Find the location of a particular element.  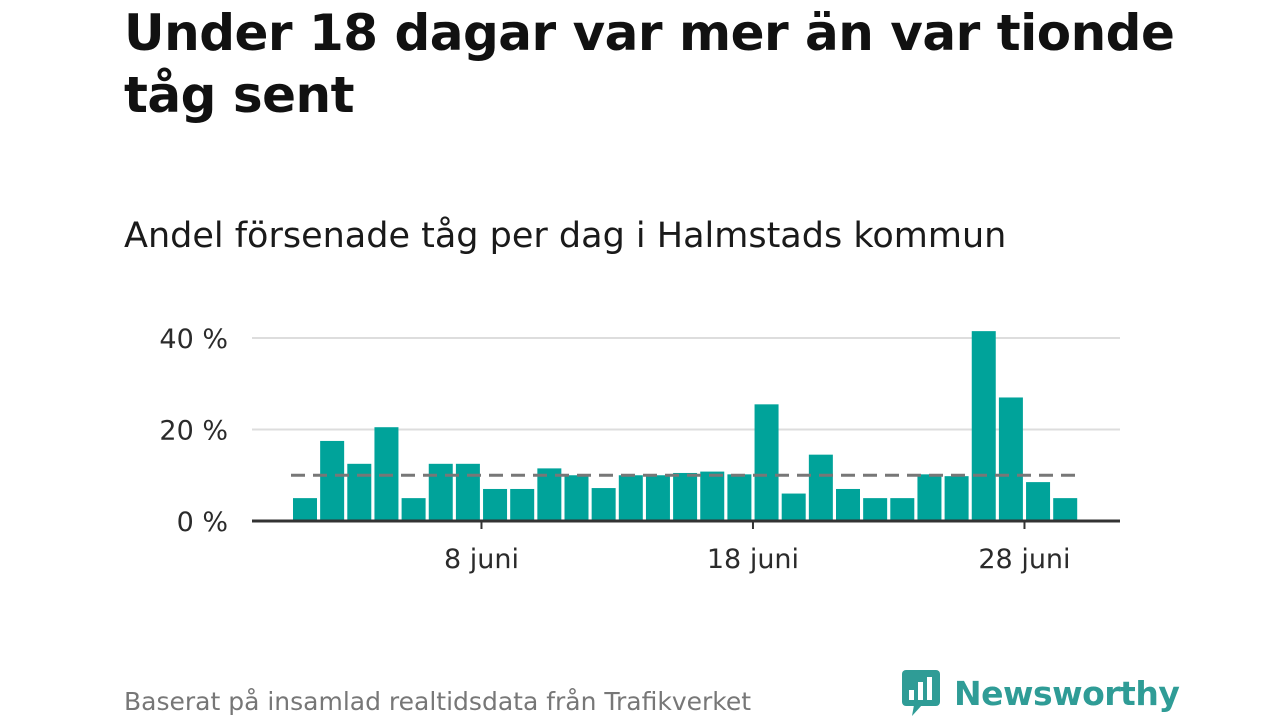

y-tick-label: 40 % is located at coordinates (193, 339).